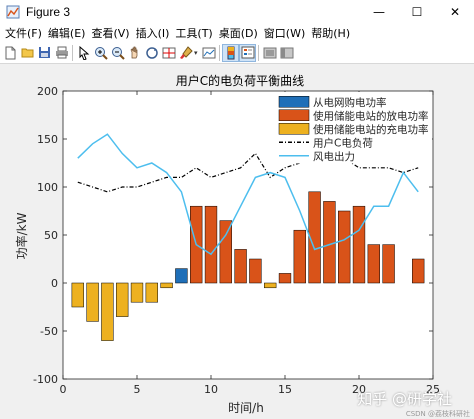  Describe the element at coordinates (47, 187) in the screenshot. I see `y-tick-label: 100` at that location.